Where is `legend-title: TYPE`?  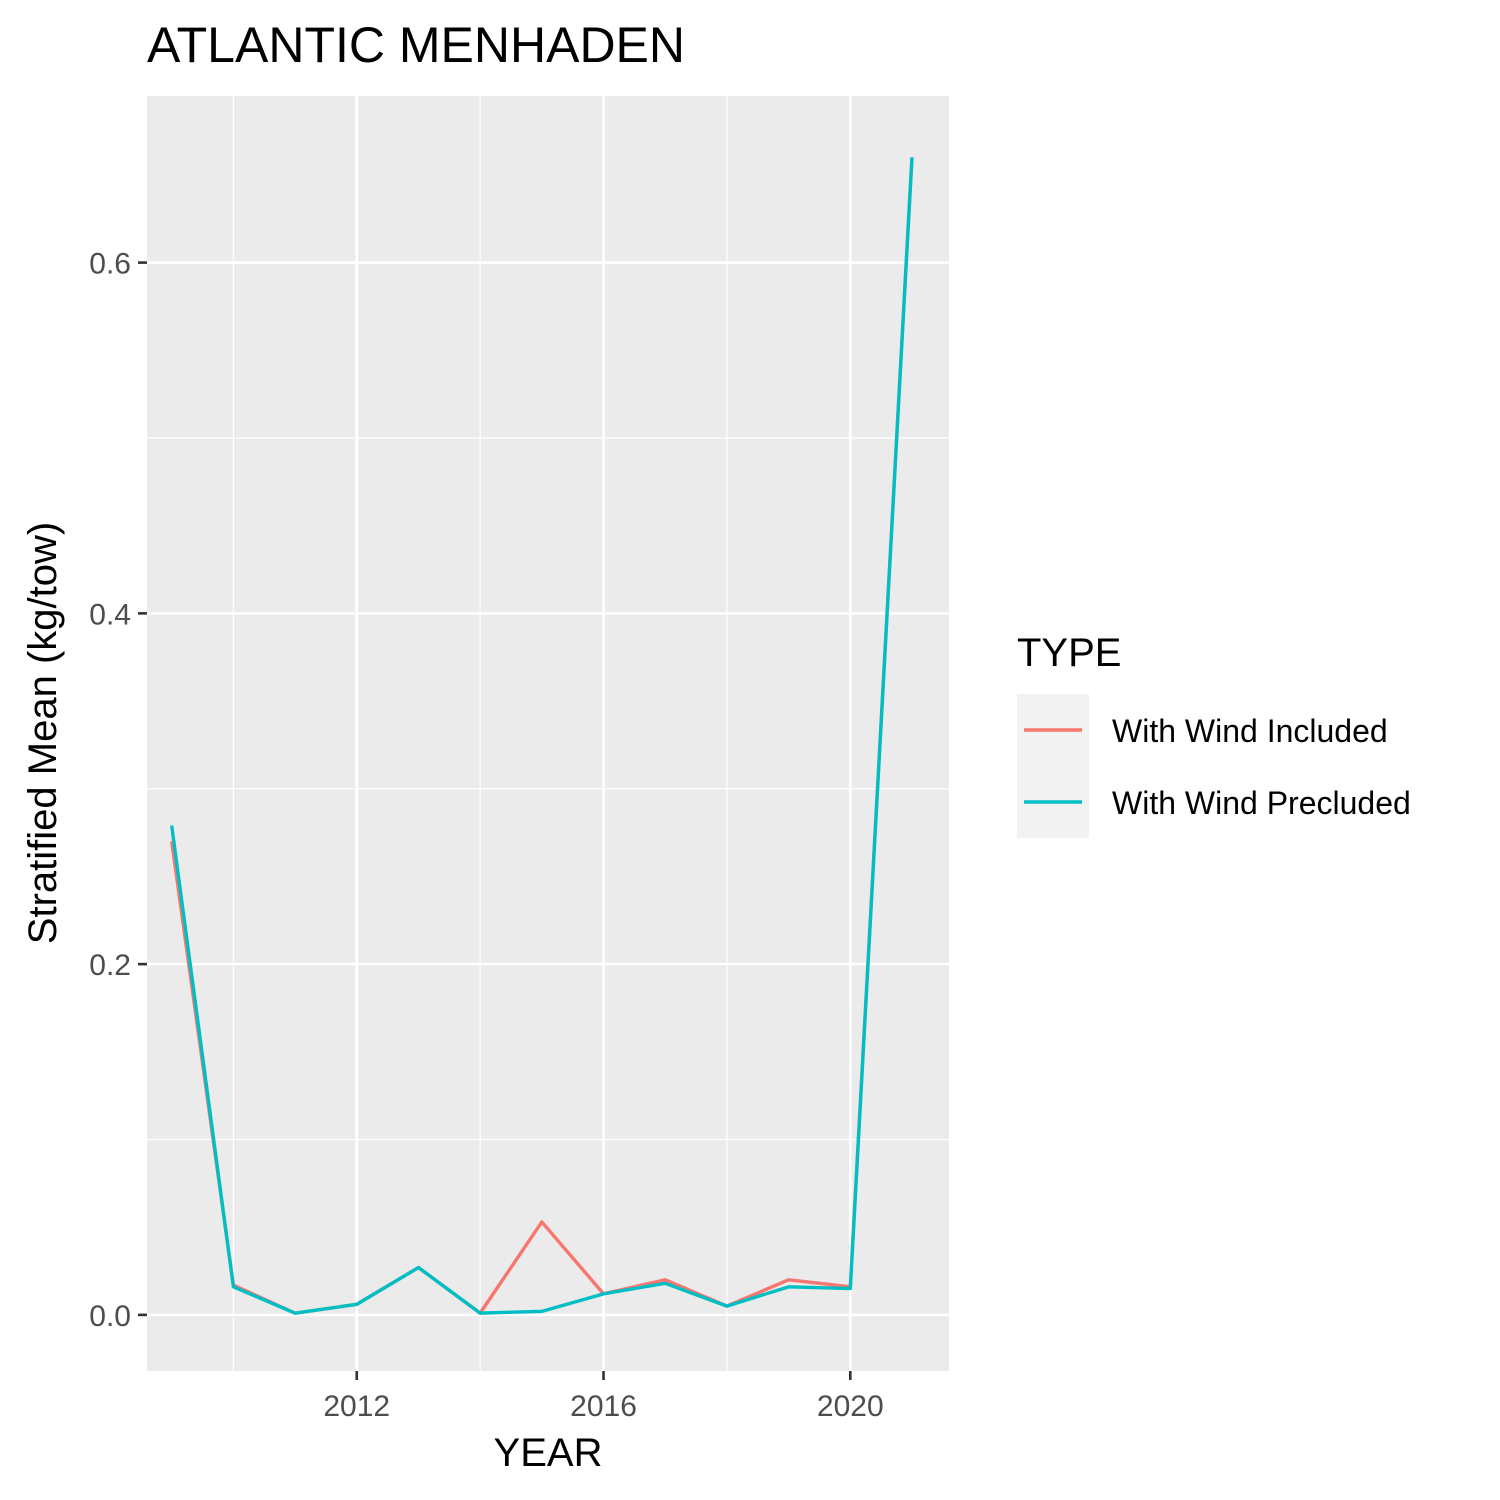
legend-title: TYPE is located at coordinates (1069, 653).